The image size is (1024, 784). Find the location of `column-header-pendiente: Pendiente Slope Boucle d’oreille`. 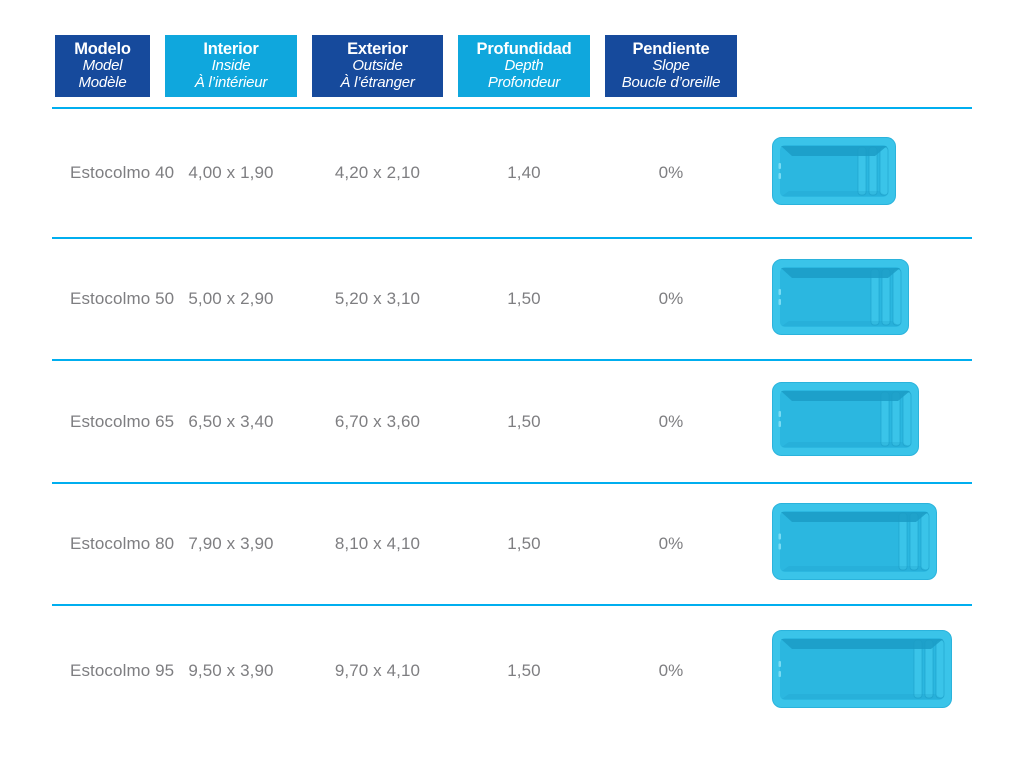

column-header-pendiente: Pendiente Slope Boucle d’oreille is located at coordinates (671, 66).